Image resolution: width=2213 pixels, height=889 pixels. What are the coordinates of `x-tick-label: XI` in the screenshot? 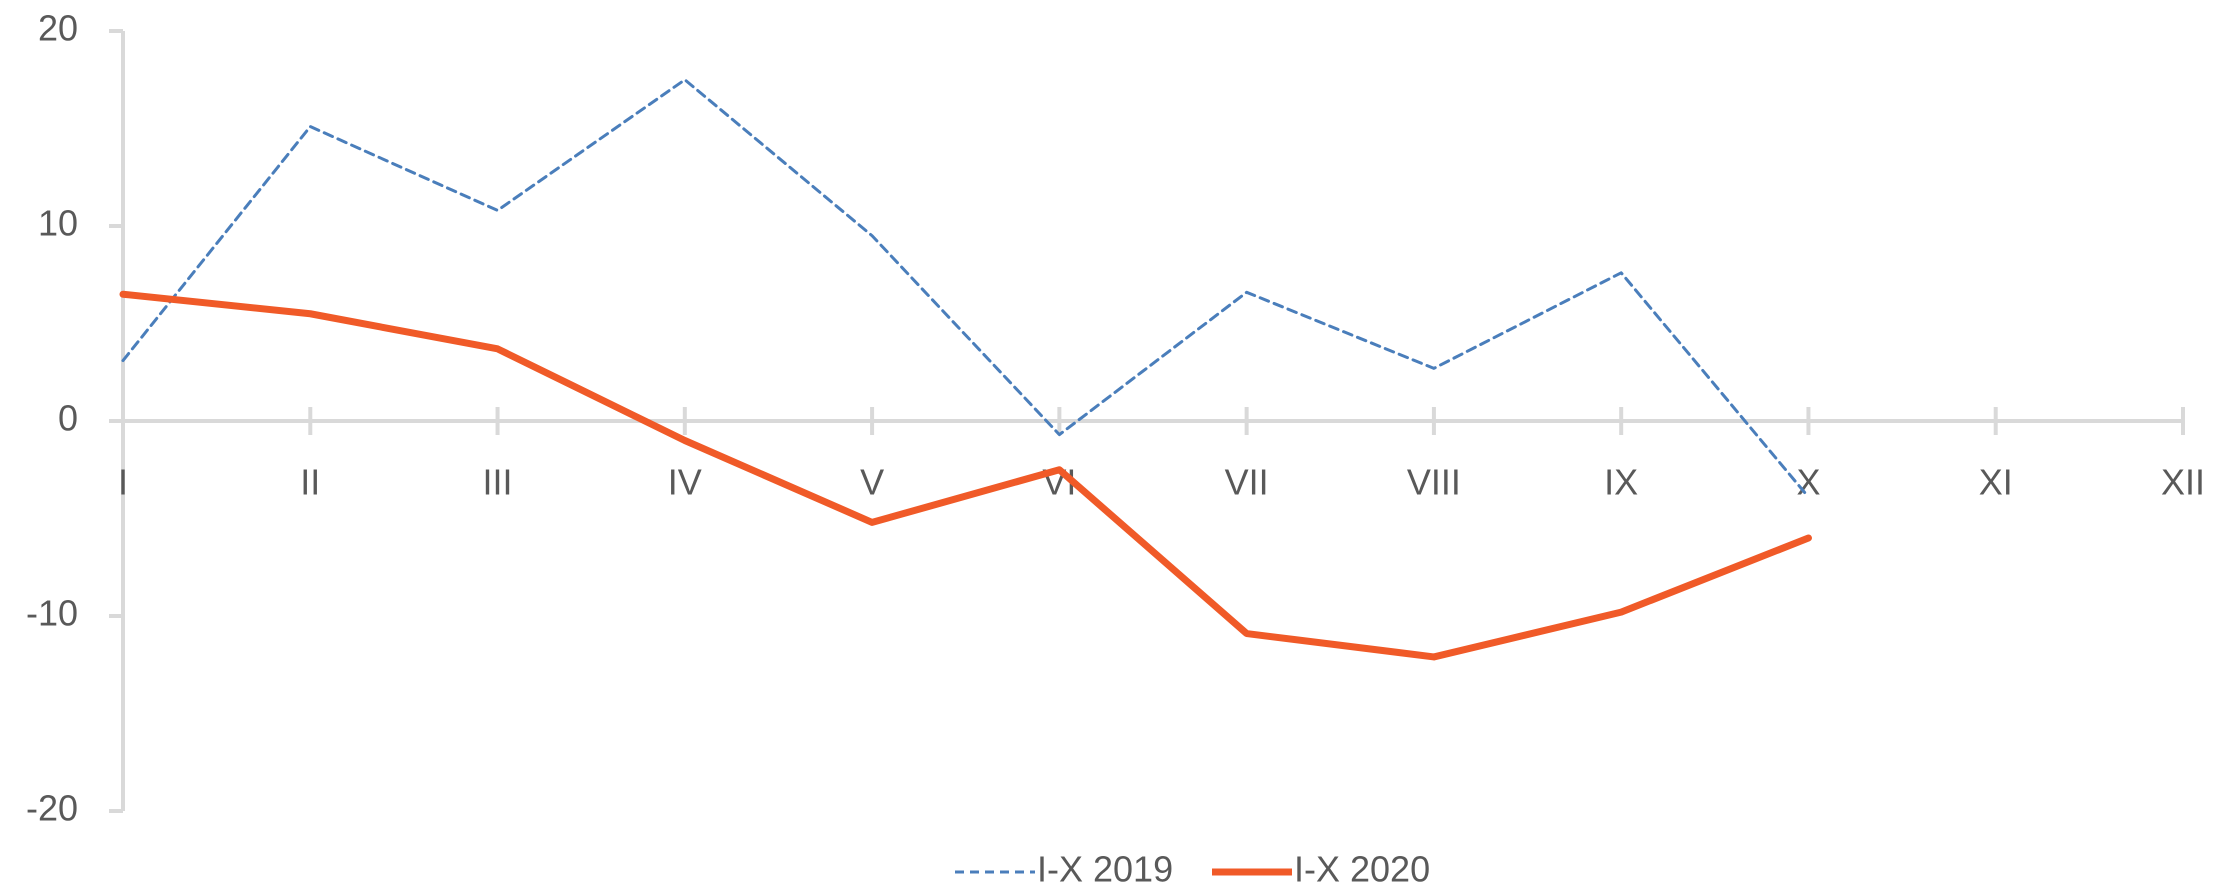 It's located at (1996, 482).